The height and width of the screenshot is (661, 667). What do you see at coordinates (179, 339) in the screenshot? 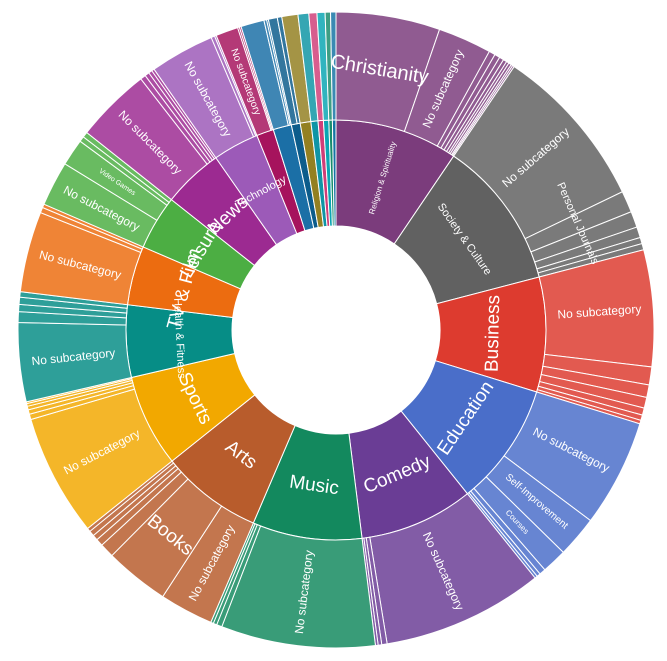
I see `category-label-health-fitness: Health & Fitness` at bounding box center [179, 339].